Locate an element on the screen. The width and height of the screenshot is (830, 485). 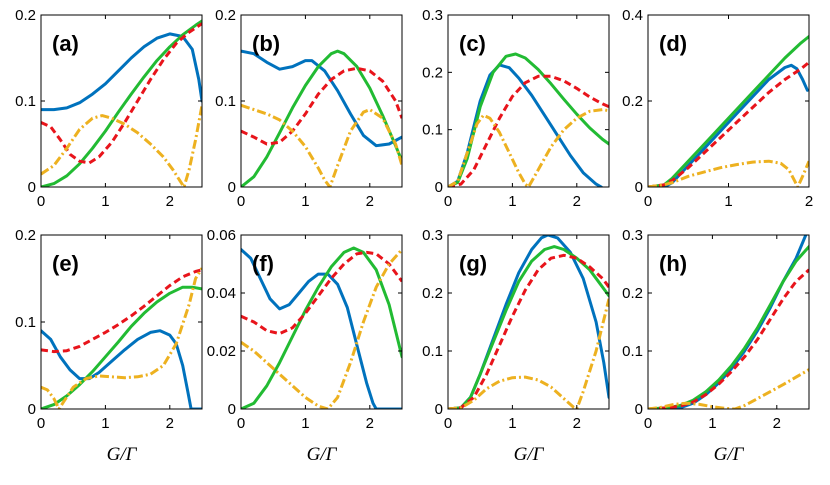
panel-label: (d) is located at coordinates (673, 43).